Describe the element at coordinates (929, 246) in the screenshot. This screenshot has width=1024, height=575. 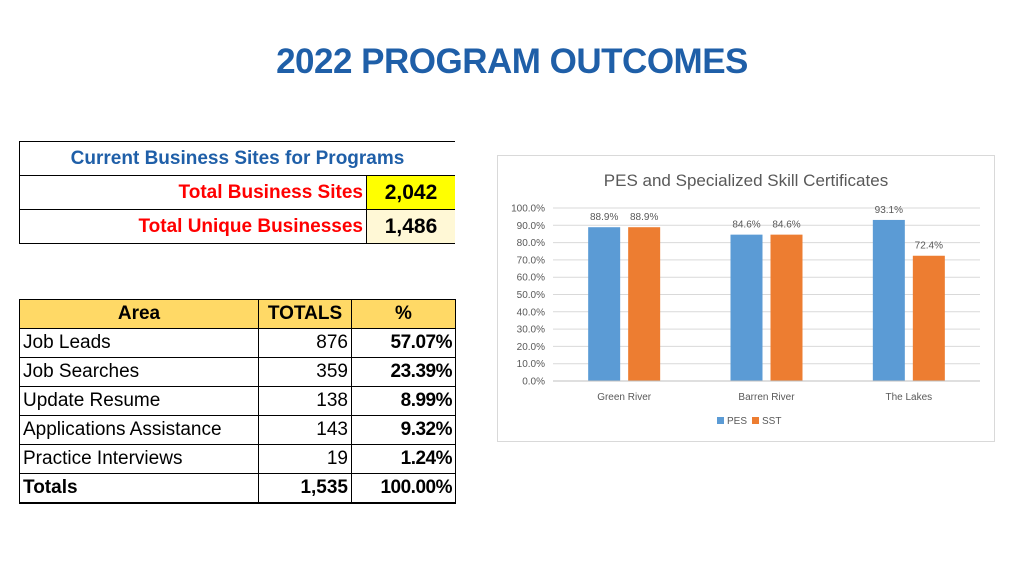
I see `data-label: 72.4%` at that location.